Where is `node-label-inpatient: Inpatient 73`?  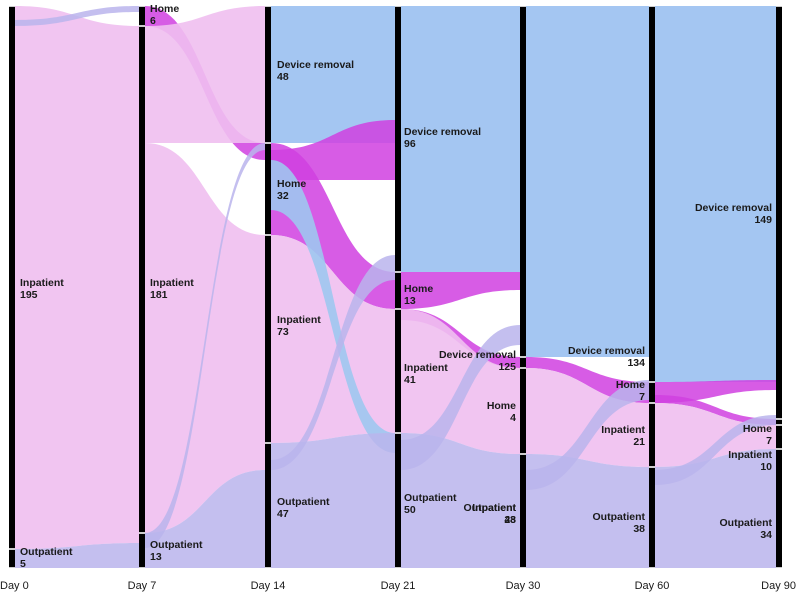 node-label-inpatient: Inpatient 73 is located at coordinates (299, 326).